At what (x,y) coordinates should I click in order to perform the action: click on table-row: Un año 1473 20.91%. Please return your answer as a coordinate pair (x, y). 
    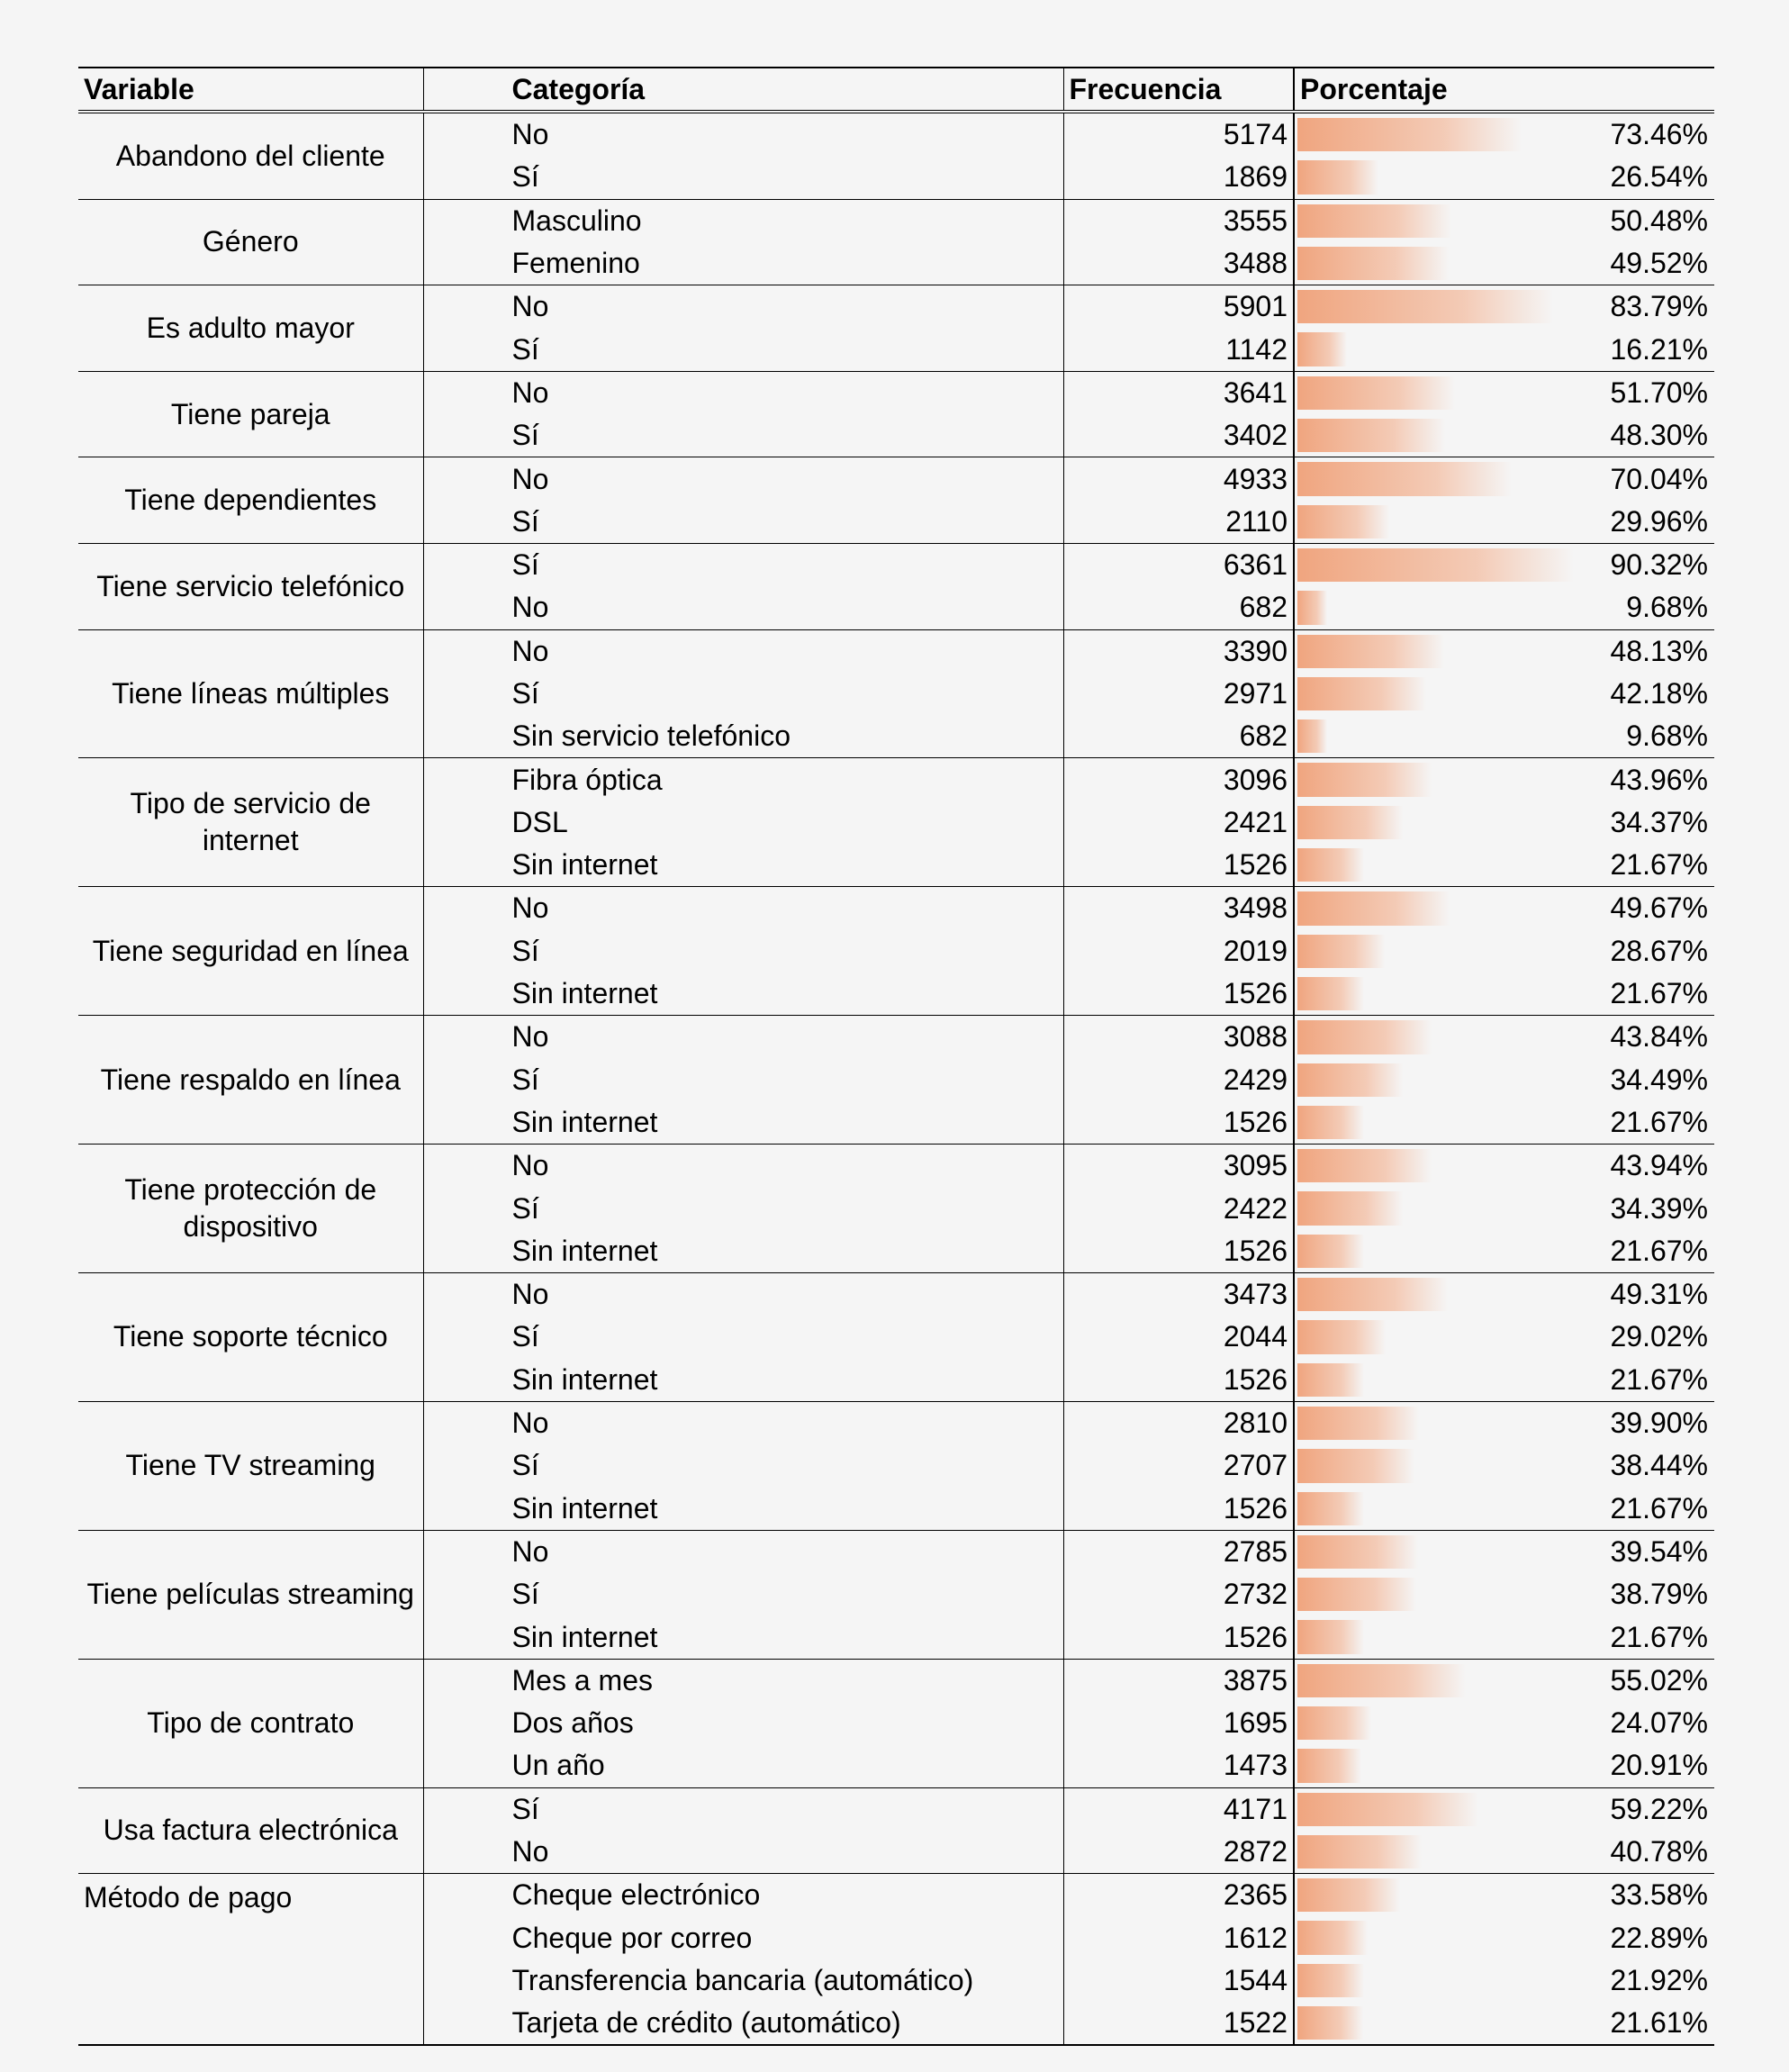
    Looking at the image, I should click on (896, 1766).